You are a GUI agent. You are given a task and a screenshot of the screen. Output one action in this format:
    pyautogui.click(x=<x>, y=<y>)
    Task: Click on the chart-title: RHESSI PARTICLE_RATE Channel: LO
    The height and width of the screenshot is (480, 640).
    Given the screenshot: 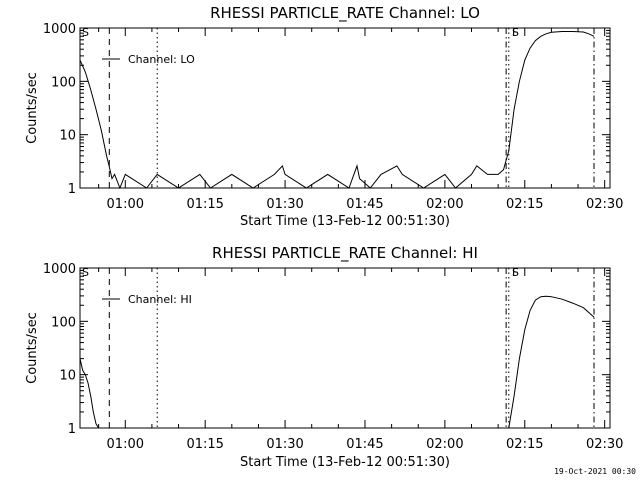 What is the action you would take?
    pyautogui.click(x=345, y=13)
    